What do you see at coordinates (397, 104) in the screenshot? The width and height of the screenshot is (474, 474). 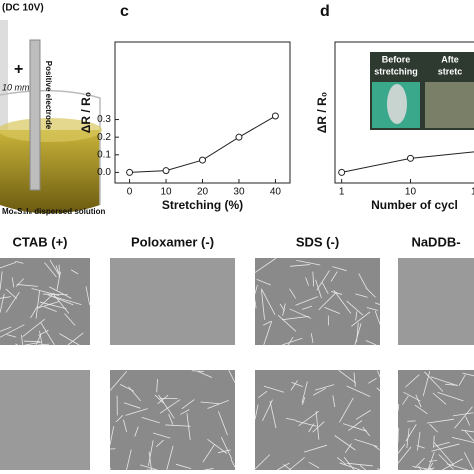 I see `inset-photo` at bounding box center [397, 104].